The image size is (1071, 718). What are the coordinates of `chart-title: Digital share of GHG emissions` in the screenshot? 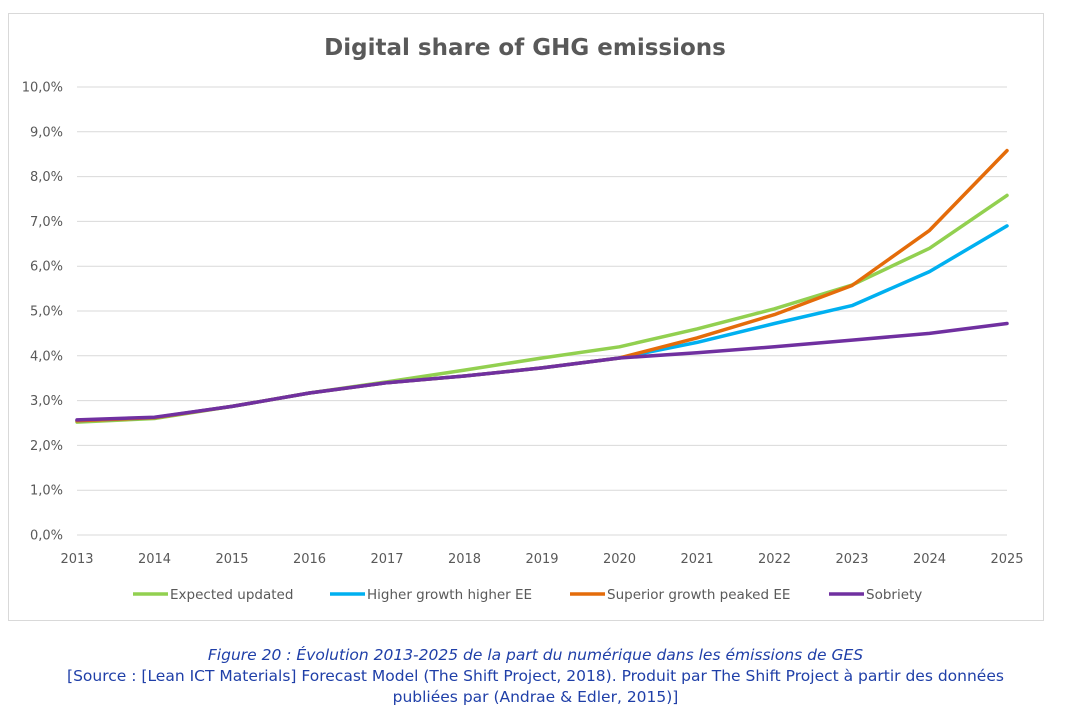 It's located at (525, 48).